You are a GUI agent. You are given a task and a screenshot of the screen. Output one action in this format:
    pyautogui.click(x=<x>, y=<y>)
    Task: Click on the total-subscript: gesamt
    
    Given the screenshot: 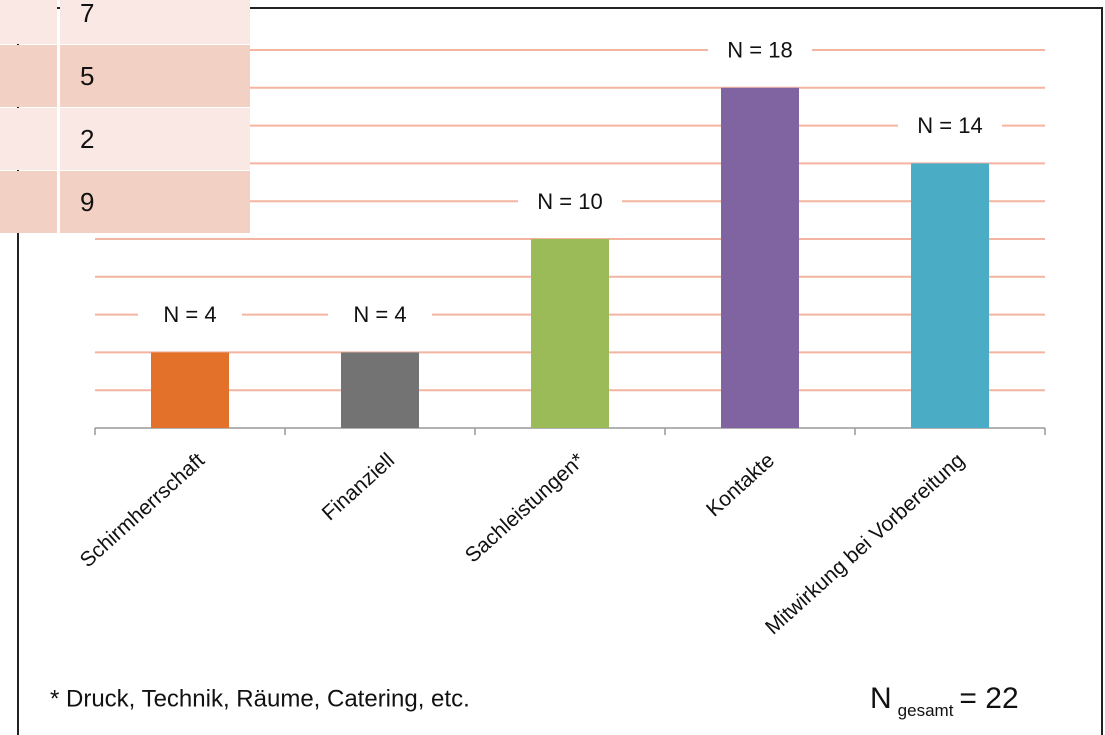 What is the action you would take?
    pyautogui.click(x=926, y=710)
    